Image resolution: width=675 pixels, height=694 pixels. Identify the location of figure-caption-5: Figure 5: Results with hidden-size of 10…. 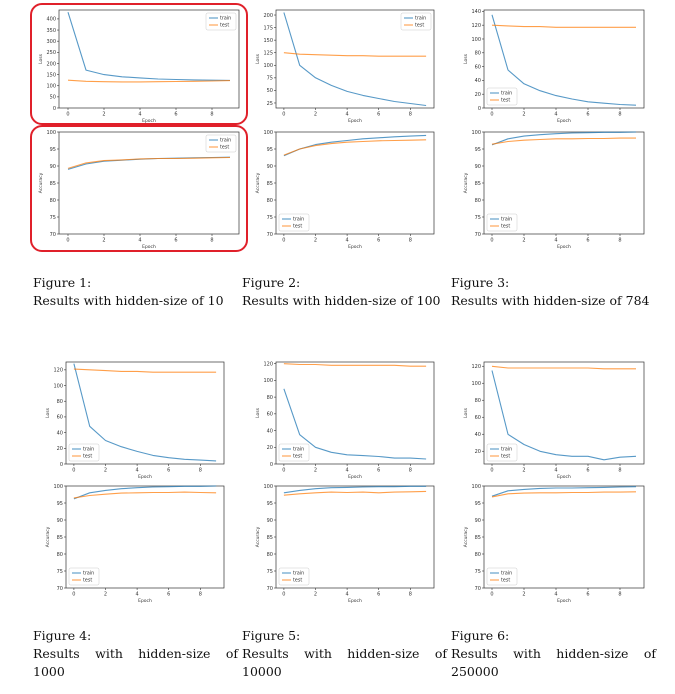
(344, 654).